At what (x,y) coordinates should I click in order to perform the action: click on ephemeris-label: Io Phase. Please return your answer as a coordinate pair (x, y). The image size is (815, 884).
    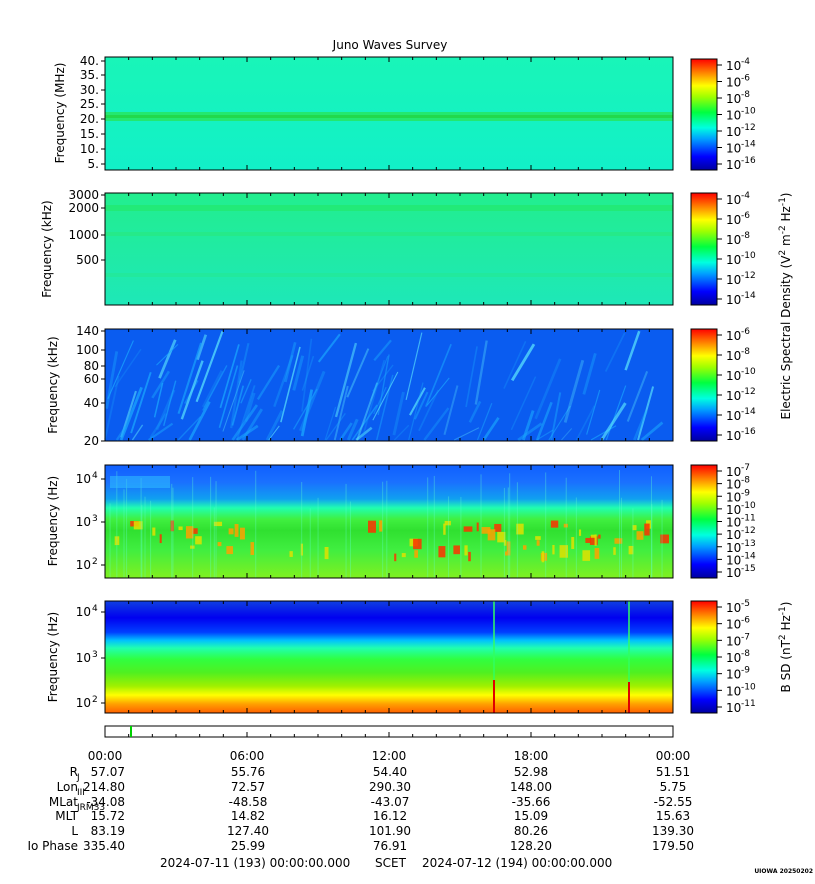
    Looking at the image, I should click on (52, 846).